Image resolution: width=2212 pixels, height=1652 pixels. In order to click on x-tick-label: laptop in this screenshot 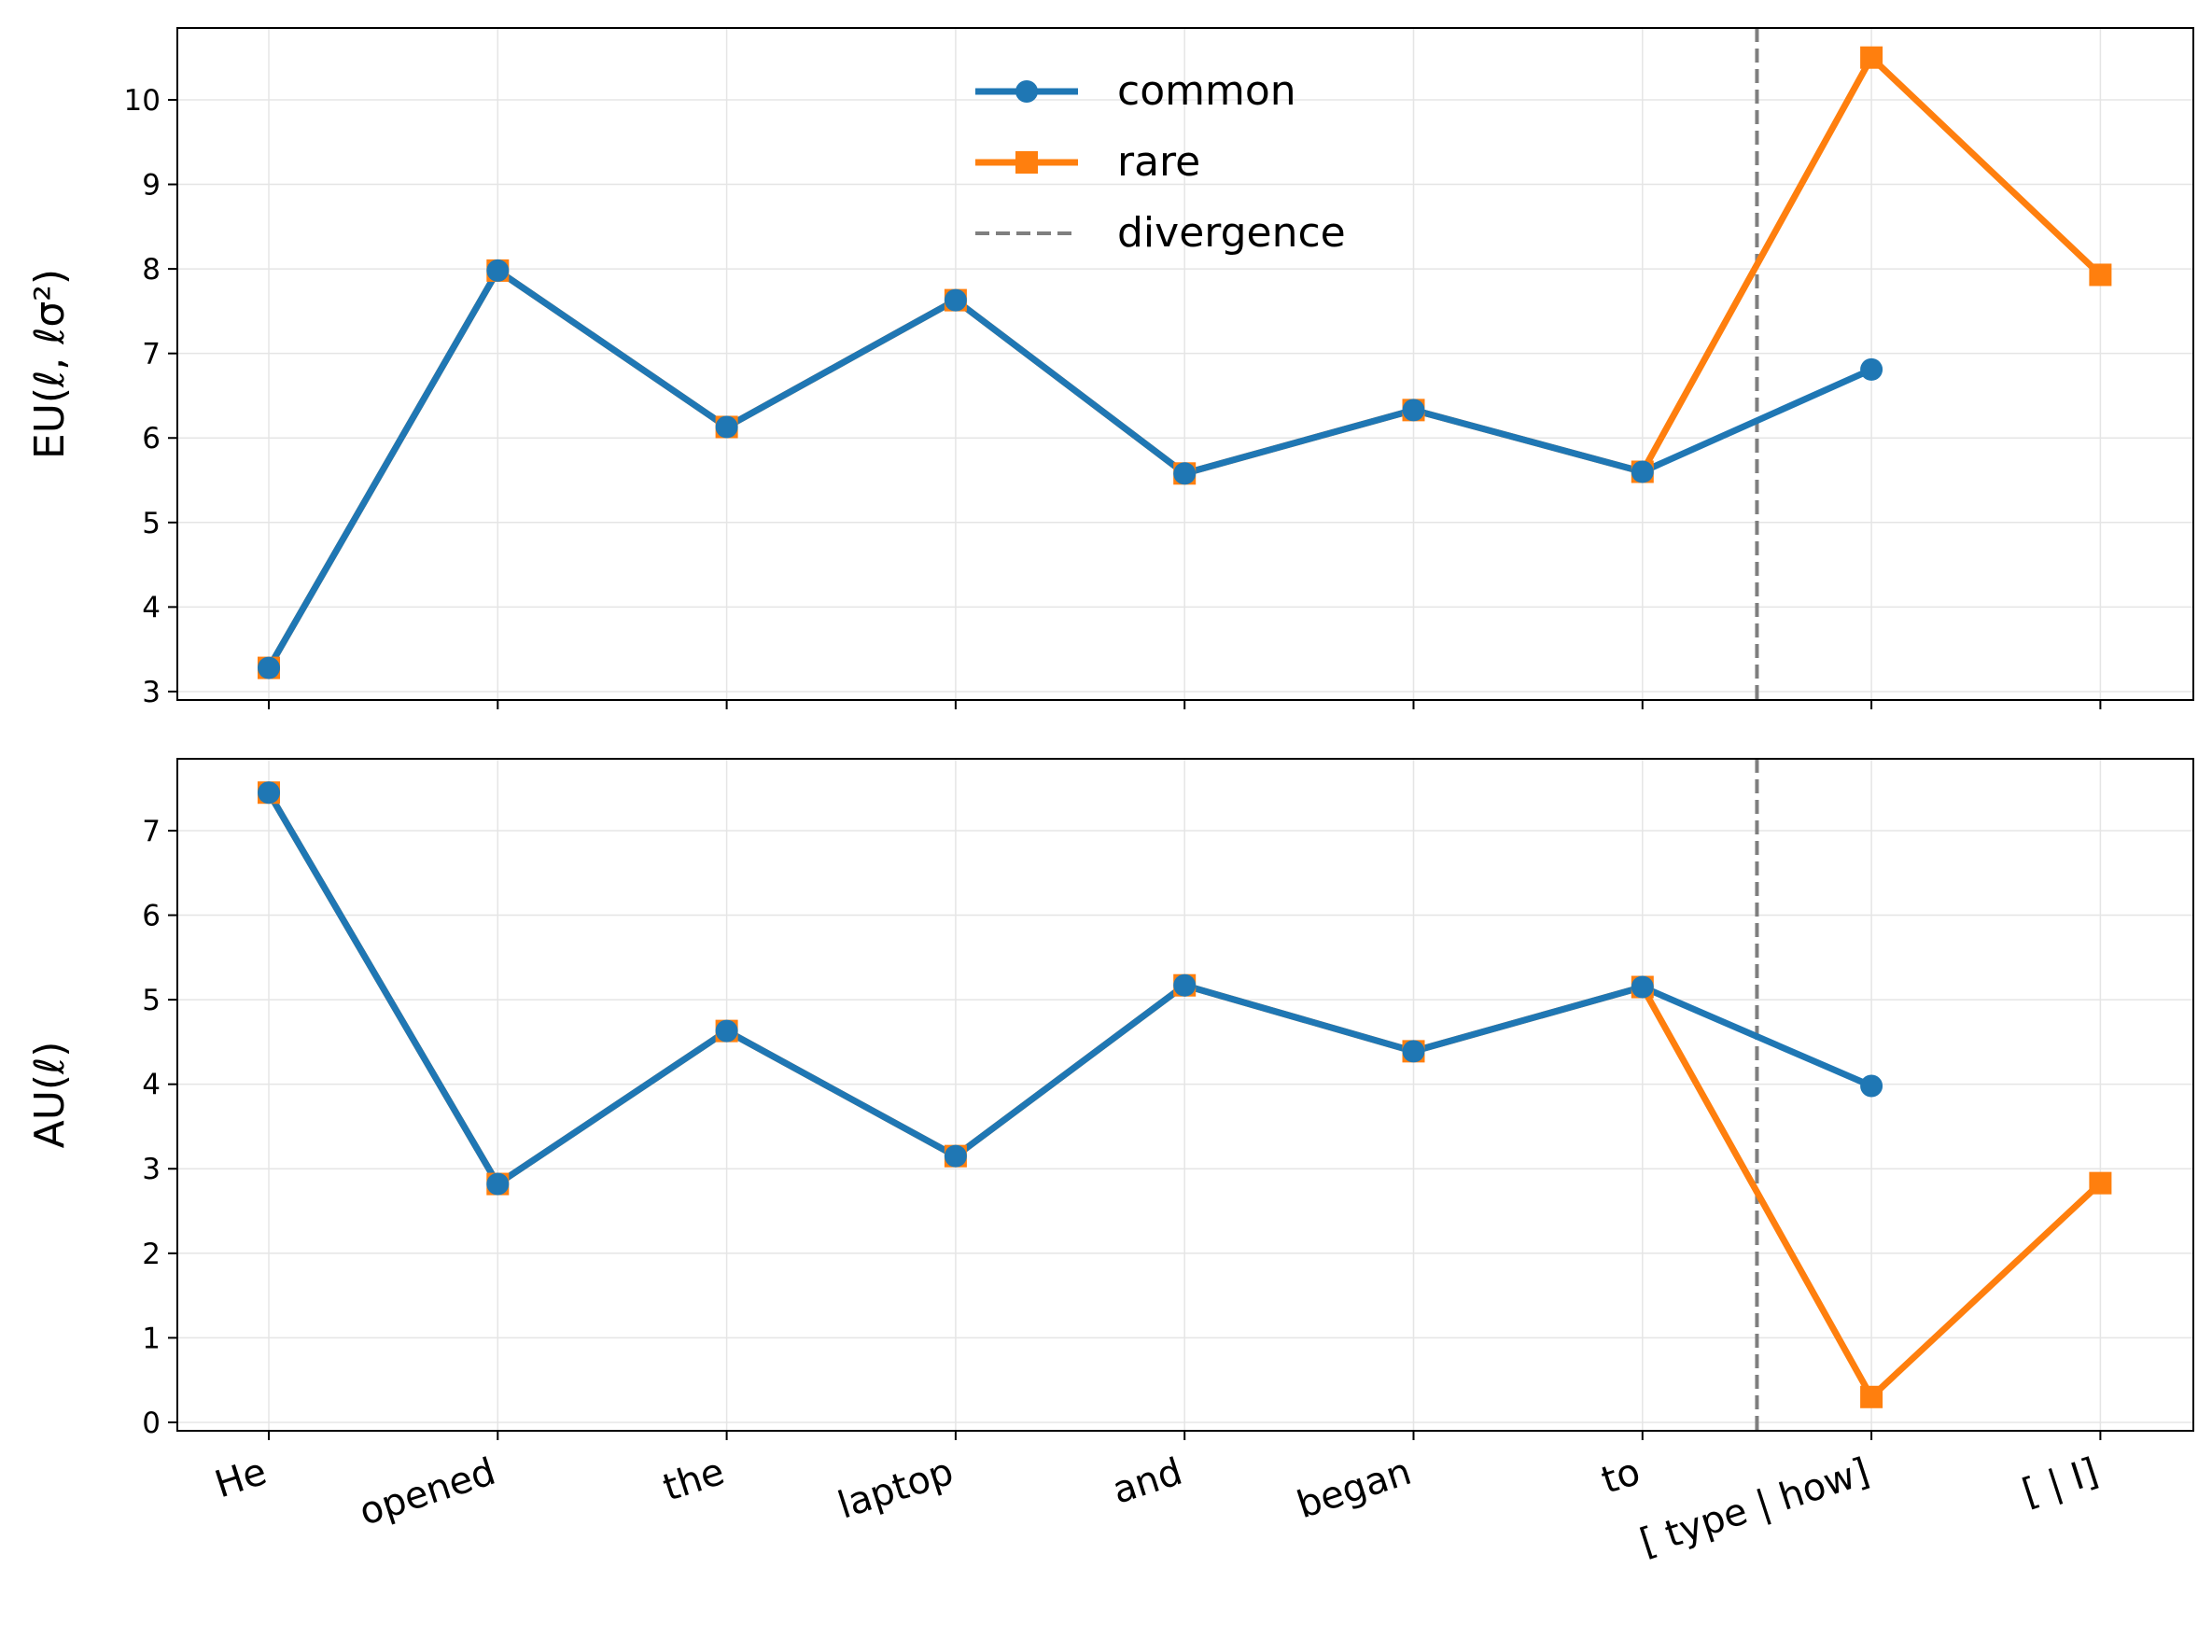, I will do `click(896, 1489)`.